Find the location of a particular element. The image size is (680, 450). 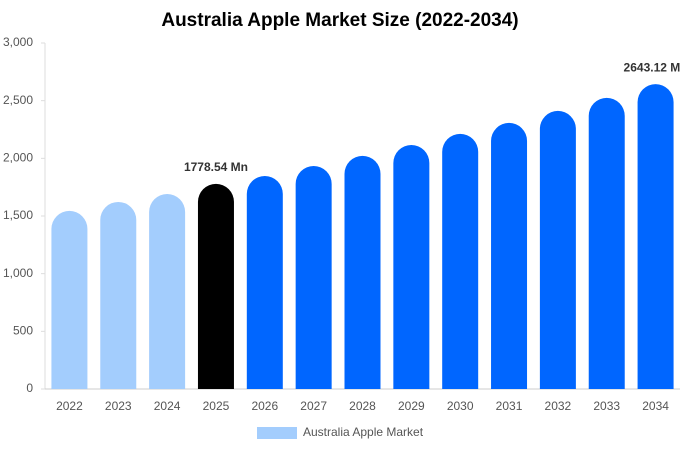

y-tick-label: 3,000 is located at coordinates (18, 42).